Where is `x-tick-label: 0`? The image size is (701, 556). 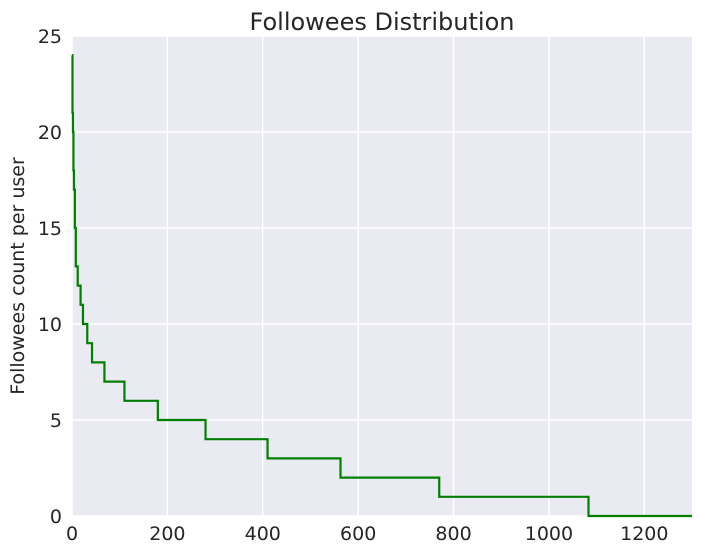 x-tick-label: 0 is located at coordinates (72, 534).